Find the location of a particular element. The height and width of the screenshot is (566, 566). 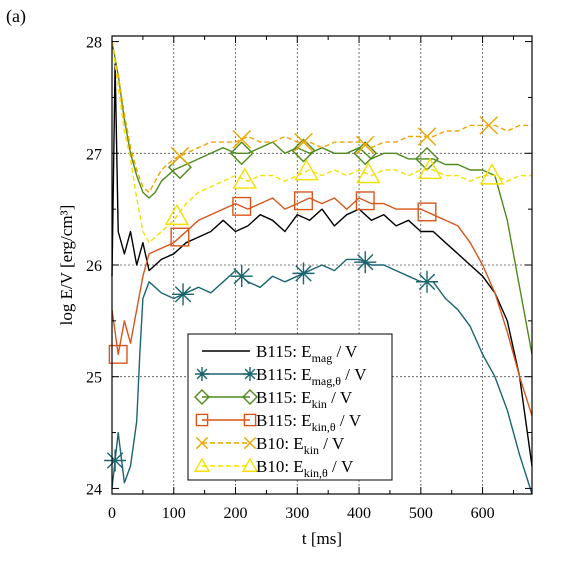

x-tick-label: 400 is located at coordinates (359, 513).